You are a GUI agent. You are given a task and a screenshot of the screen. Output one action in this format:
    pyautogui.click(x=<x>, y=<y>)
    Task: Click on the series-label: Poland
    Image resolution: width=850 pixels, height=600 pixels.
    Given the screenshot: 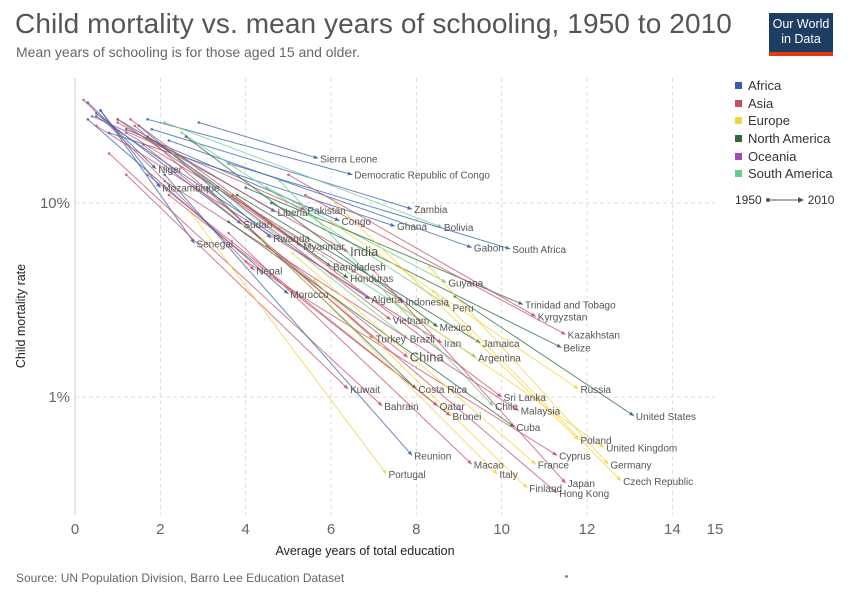 What is the action you would take?
    pyautogui.click(x=595, y=441)
    